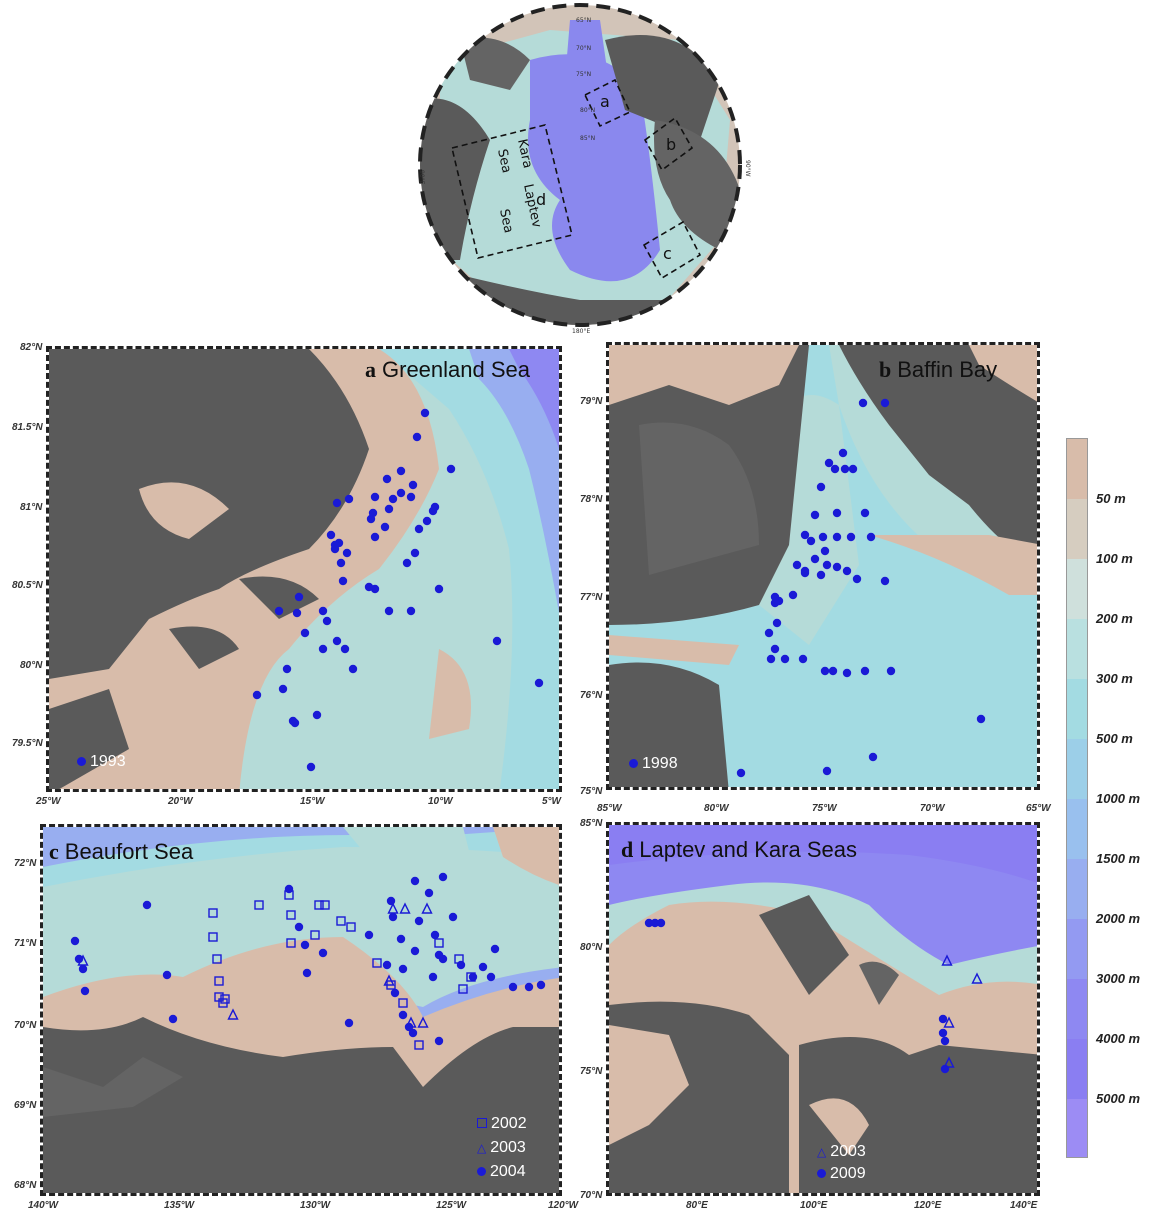 This screenshot has height=1213, width=1152. What do you see at coordinates (671, 144) in the screenshot?
I see `globe-label-b: b` at bounding box center [671, 144].